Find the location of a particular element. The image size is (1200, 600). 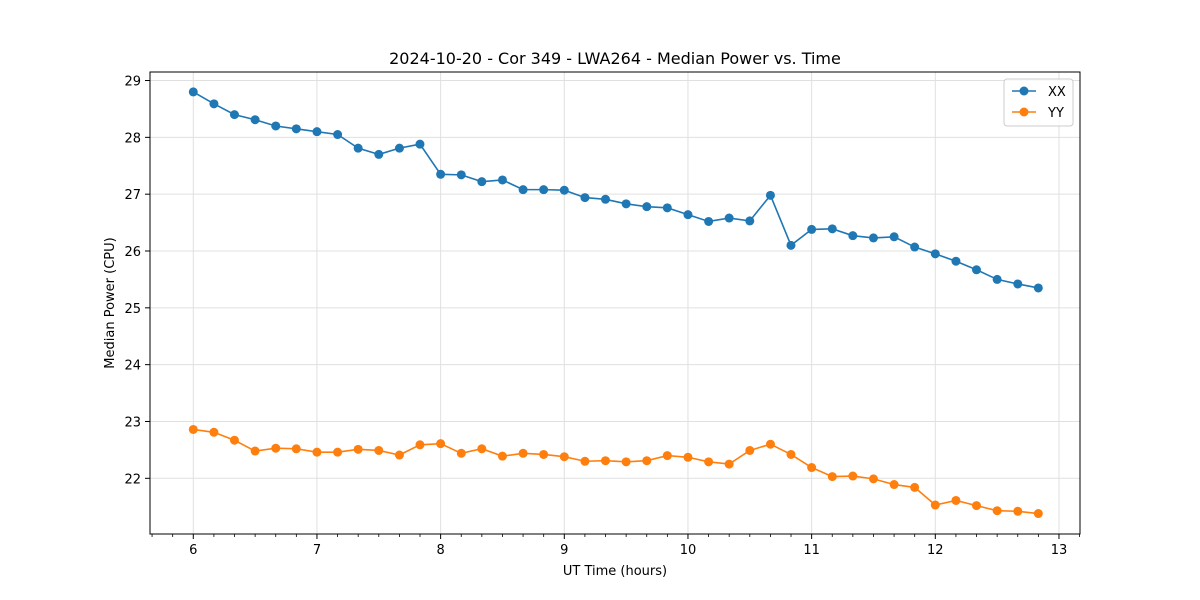

y-tick-label: 28 is located at coordinates (132, 138).